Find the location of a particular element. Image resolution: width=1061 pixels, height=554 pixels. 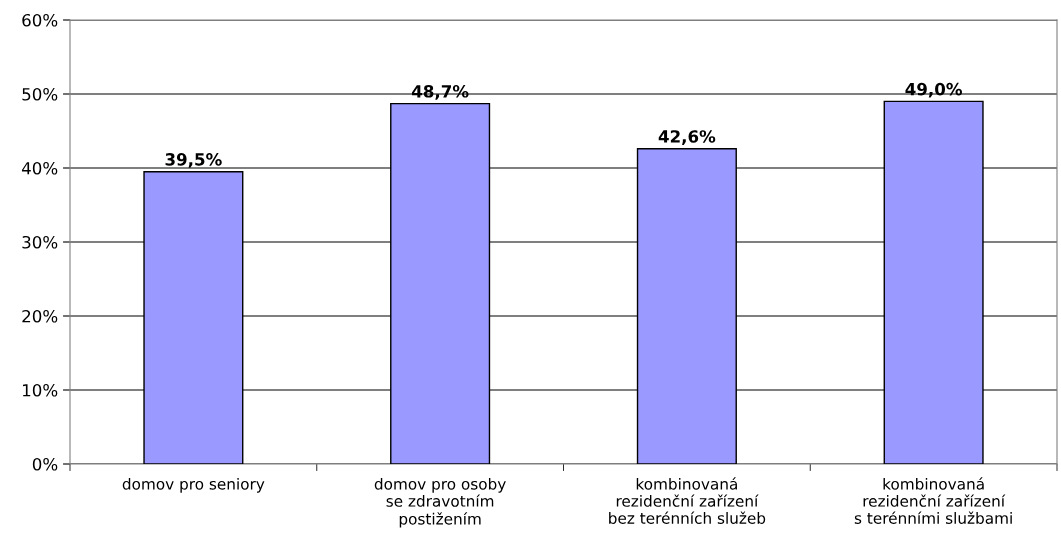

y-tick-label: 30% is located at coordinates (40, 242).